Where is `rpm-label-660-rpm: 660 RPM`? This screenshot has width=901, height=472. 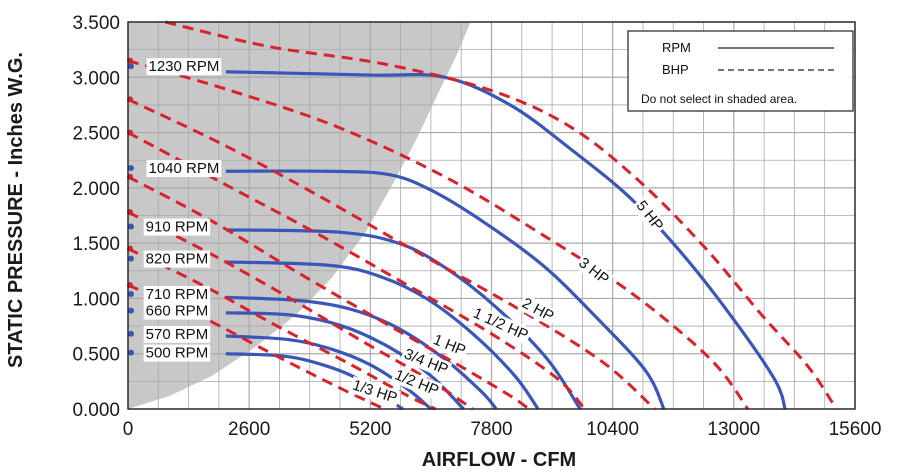 rpm-label-660-rpm: 660 RPM is located at coordinates (177, 311).